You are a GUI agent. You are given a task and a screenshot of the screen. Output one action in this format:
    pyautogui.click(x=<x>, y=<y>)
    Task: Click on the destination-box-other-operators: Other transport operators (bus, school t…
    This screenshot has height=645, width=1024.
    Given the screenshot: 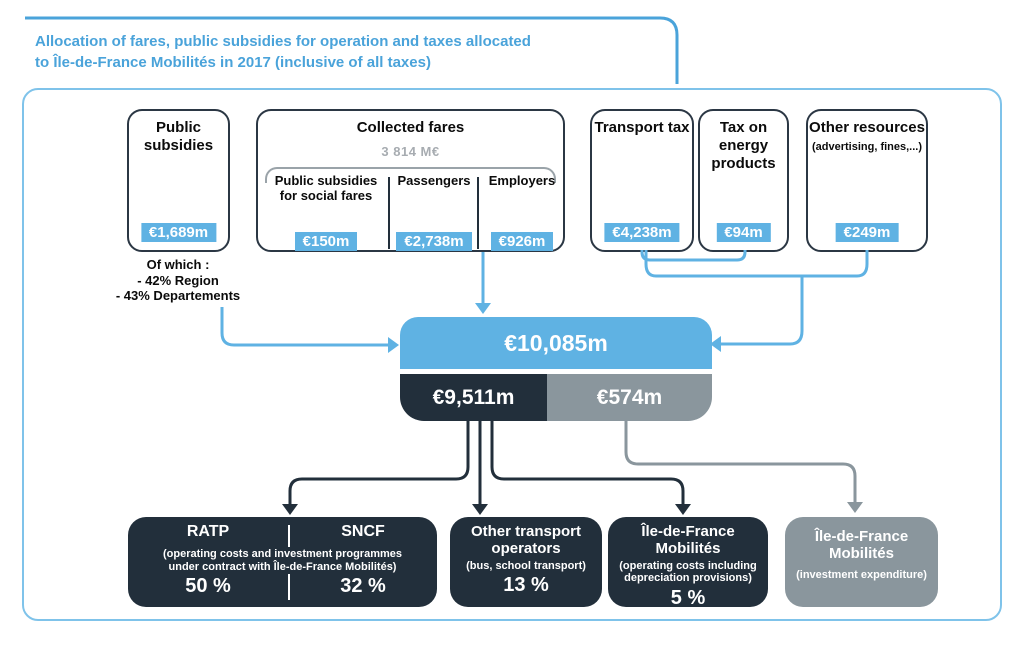 What is the action you would take?
    pyautogui.click(x=526, y=562)
    